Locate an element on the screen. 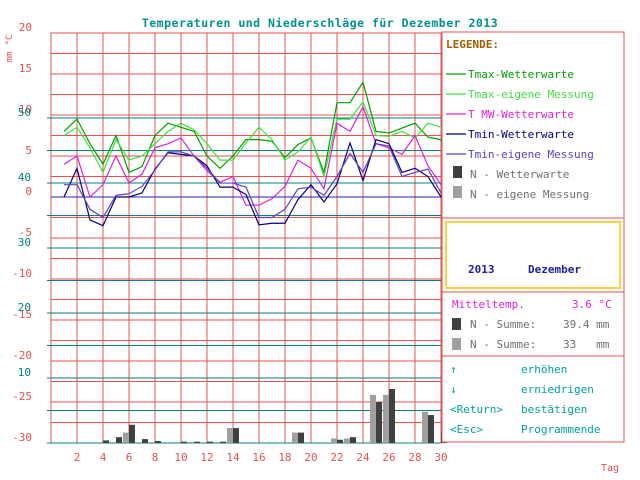 The width and height of the screenshot is (640, 480). day-tick-label: 2 is located at coordinates (77, 457).